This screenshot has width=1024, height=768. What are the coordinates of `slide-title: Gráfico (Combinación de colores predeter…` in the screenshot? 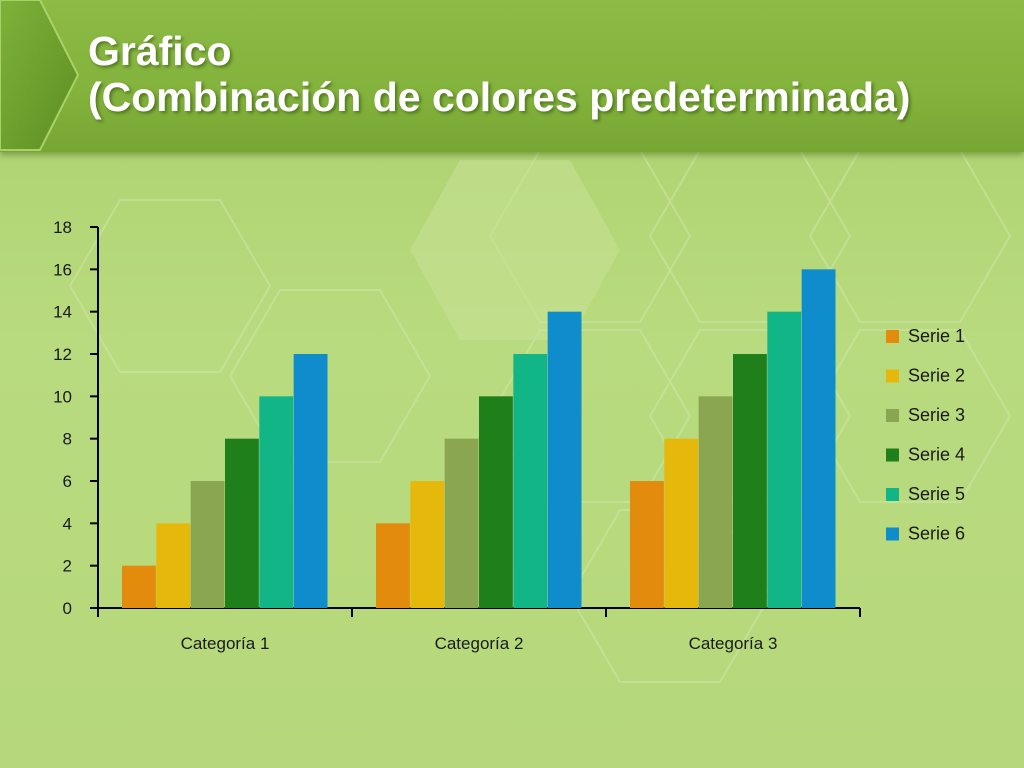 It's located at (499, 74).